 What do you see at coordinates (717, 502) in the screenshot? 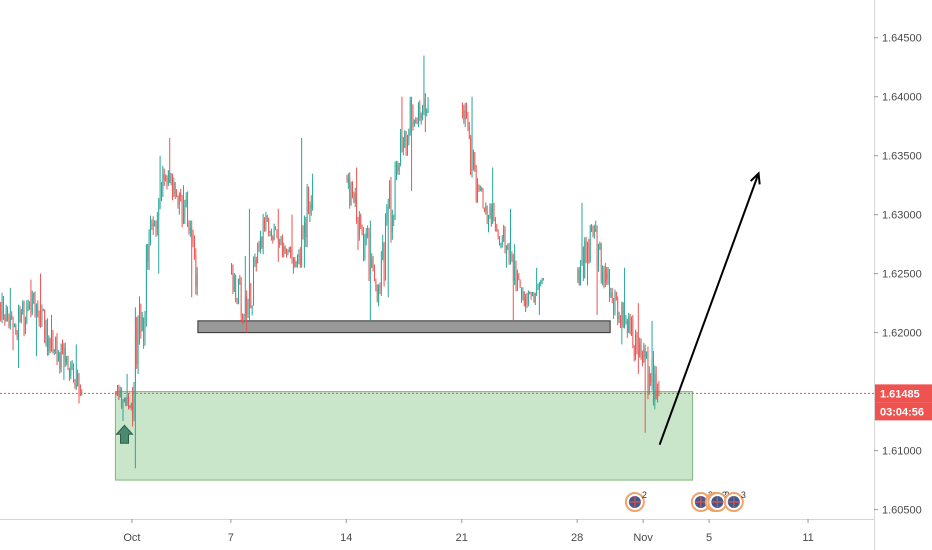
I see `flag-cross` at bounding box center [717, 502].